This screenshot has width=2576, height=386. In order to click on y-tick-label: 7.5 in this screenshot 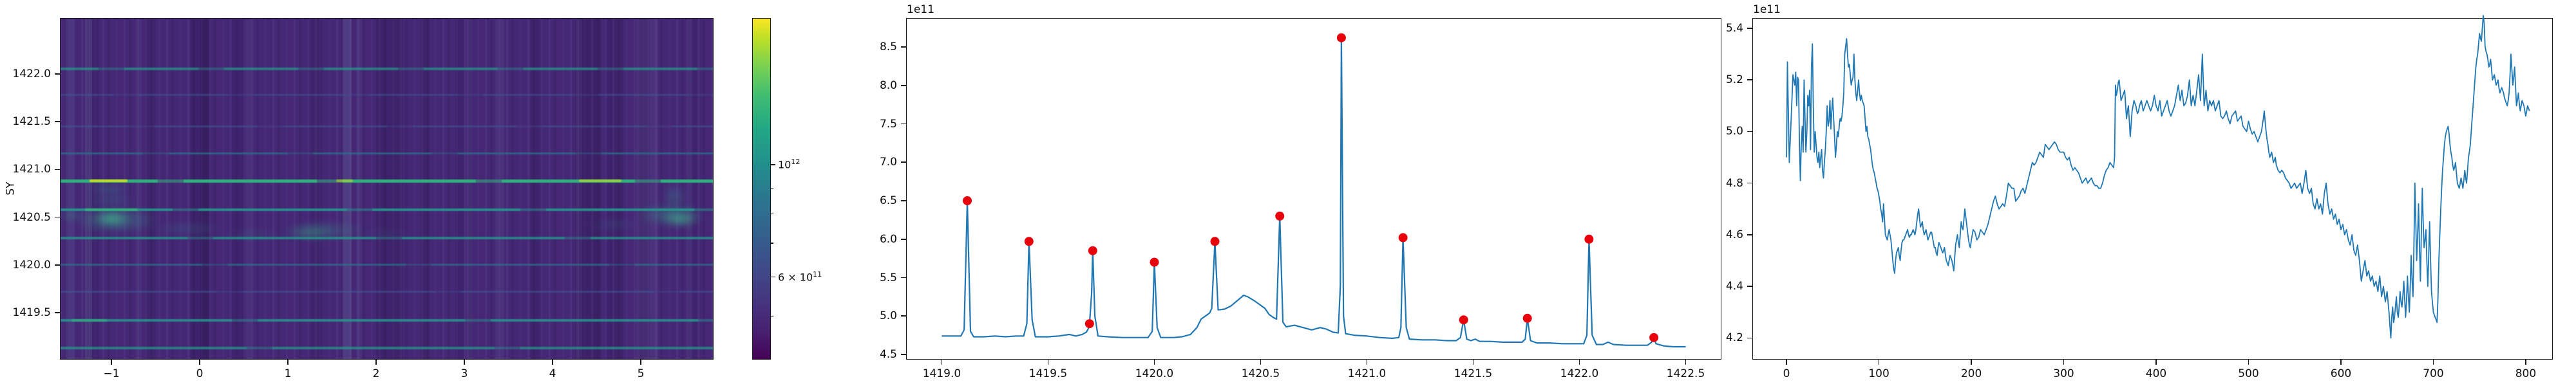, I will do `click(888, 124)`.